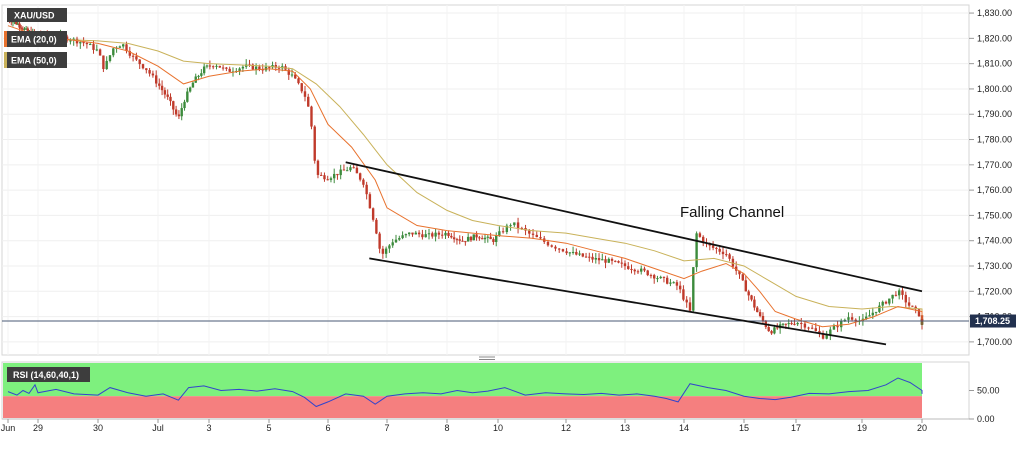 This screenshot has width=1022, height=457. Describe the element at coordinates (744, 428) in the screenshot. I see `x-tick-label-13: 15` at that location.